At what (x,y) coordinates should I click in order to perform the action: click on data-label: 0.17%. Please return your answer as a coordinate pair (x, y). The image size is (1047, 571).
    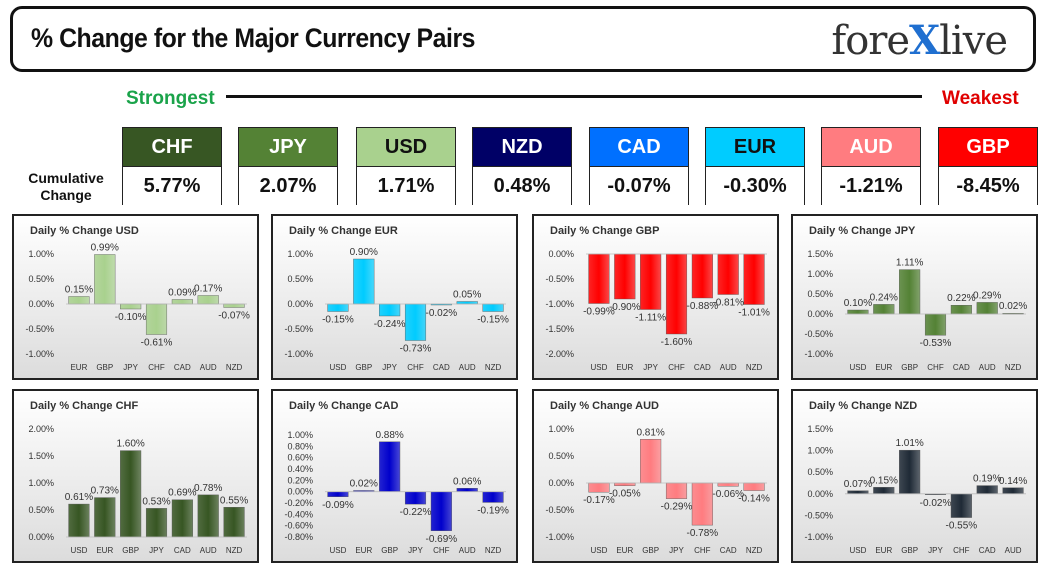
    Looking at the image, I should click on (208, 289).